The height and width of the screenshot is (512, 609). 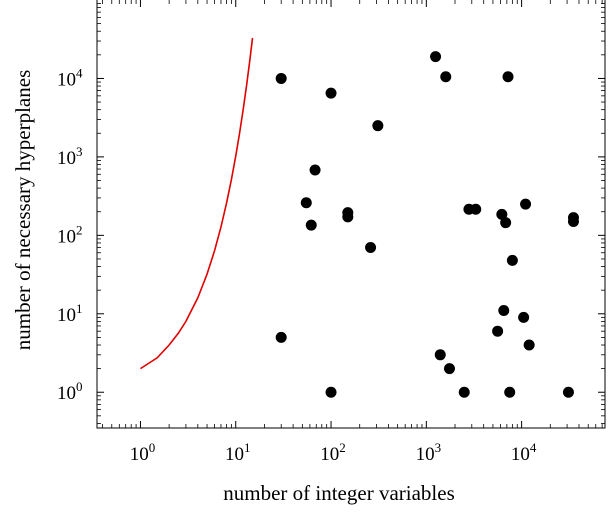 I want to click on x-tick-labels: 10⁰ 10¹ 10² 10³ 10⁴, so click(x=333, y=452).